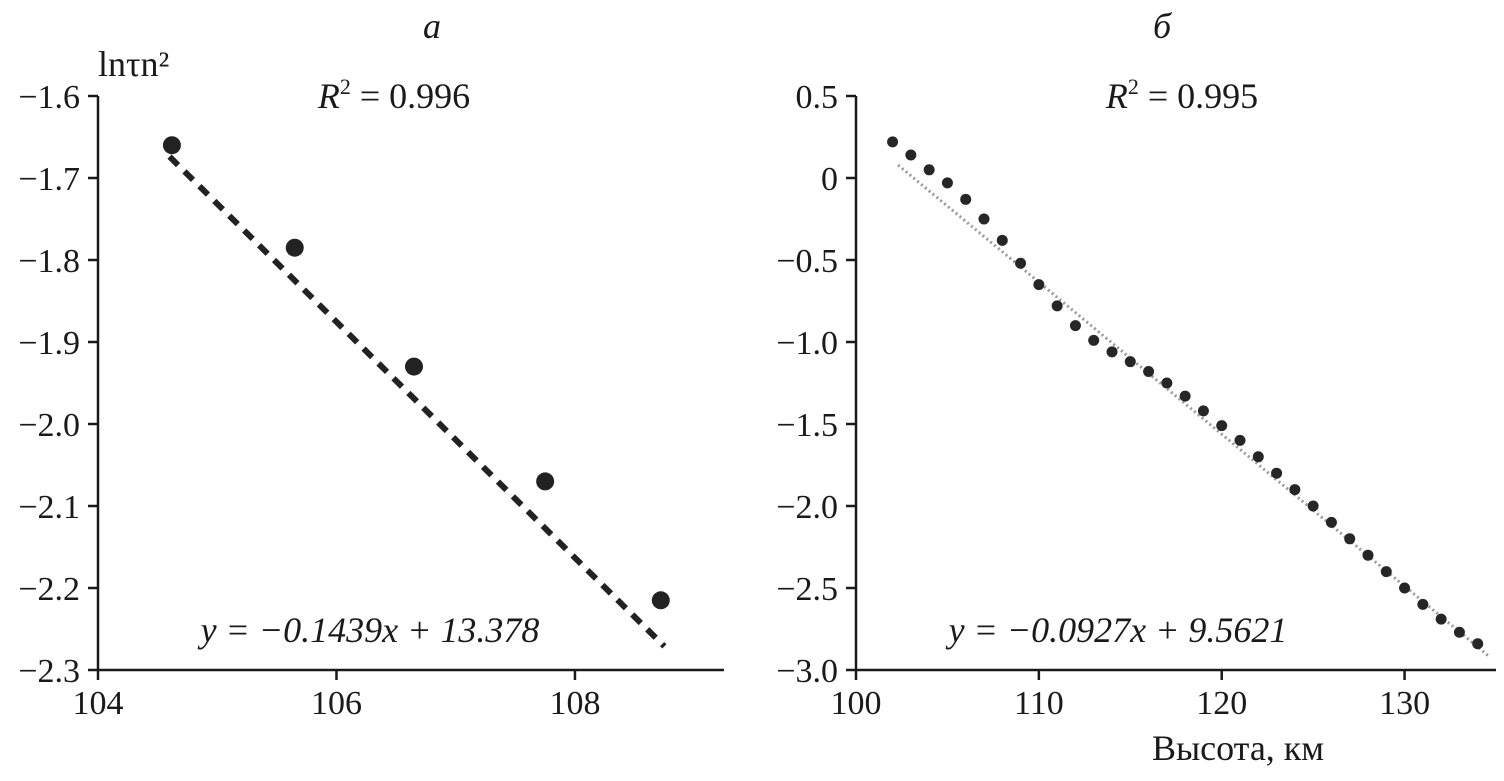 This screenshot has height=781, width=1504. What do you see at coordinates (574, 703) in the screenshot?
I see `x-tick-label: 108` at bounding box center [574, 703].